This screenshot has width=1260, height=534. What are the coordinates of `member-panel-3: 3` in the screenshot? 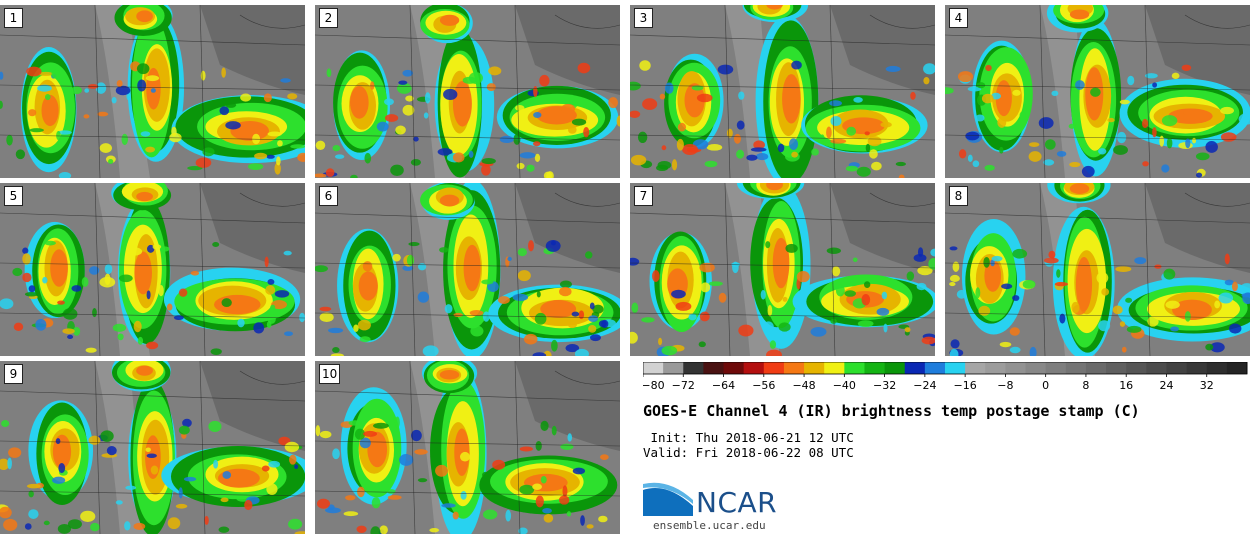 It's located at (782, 91).